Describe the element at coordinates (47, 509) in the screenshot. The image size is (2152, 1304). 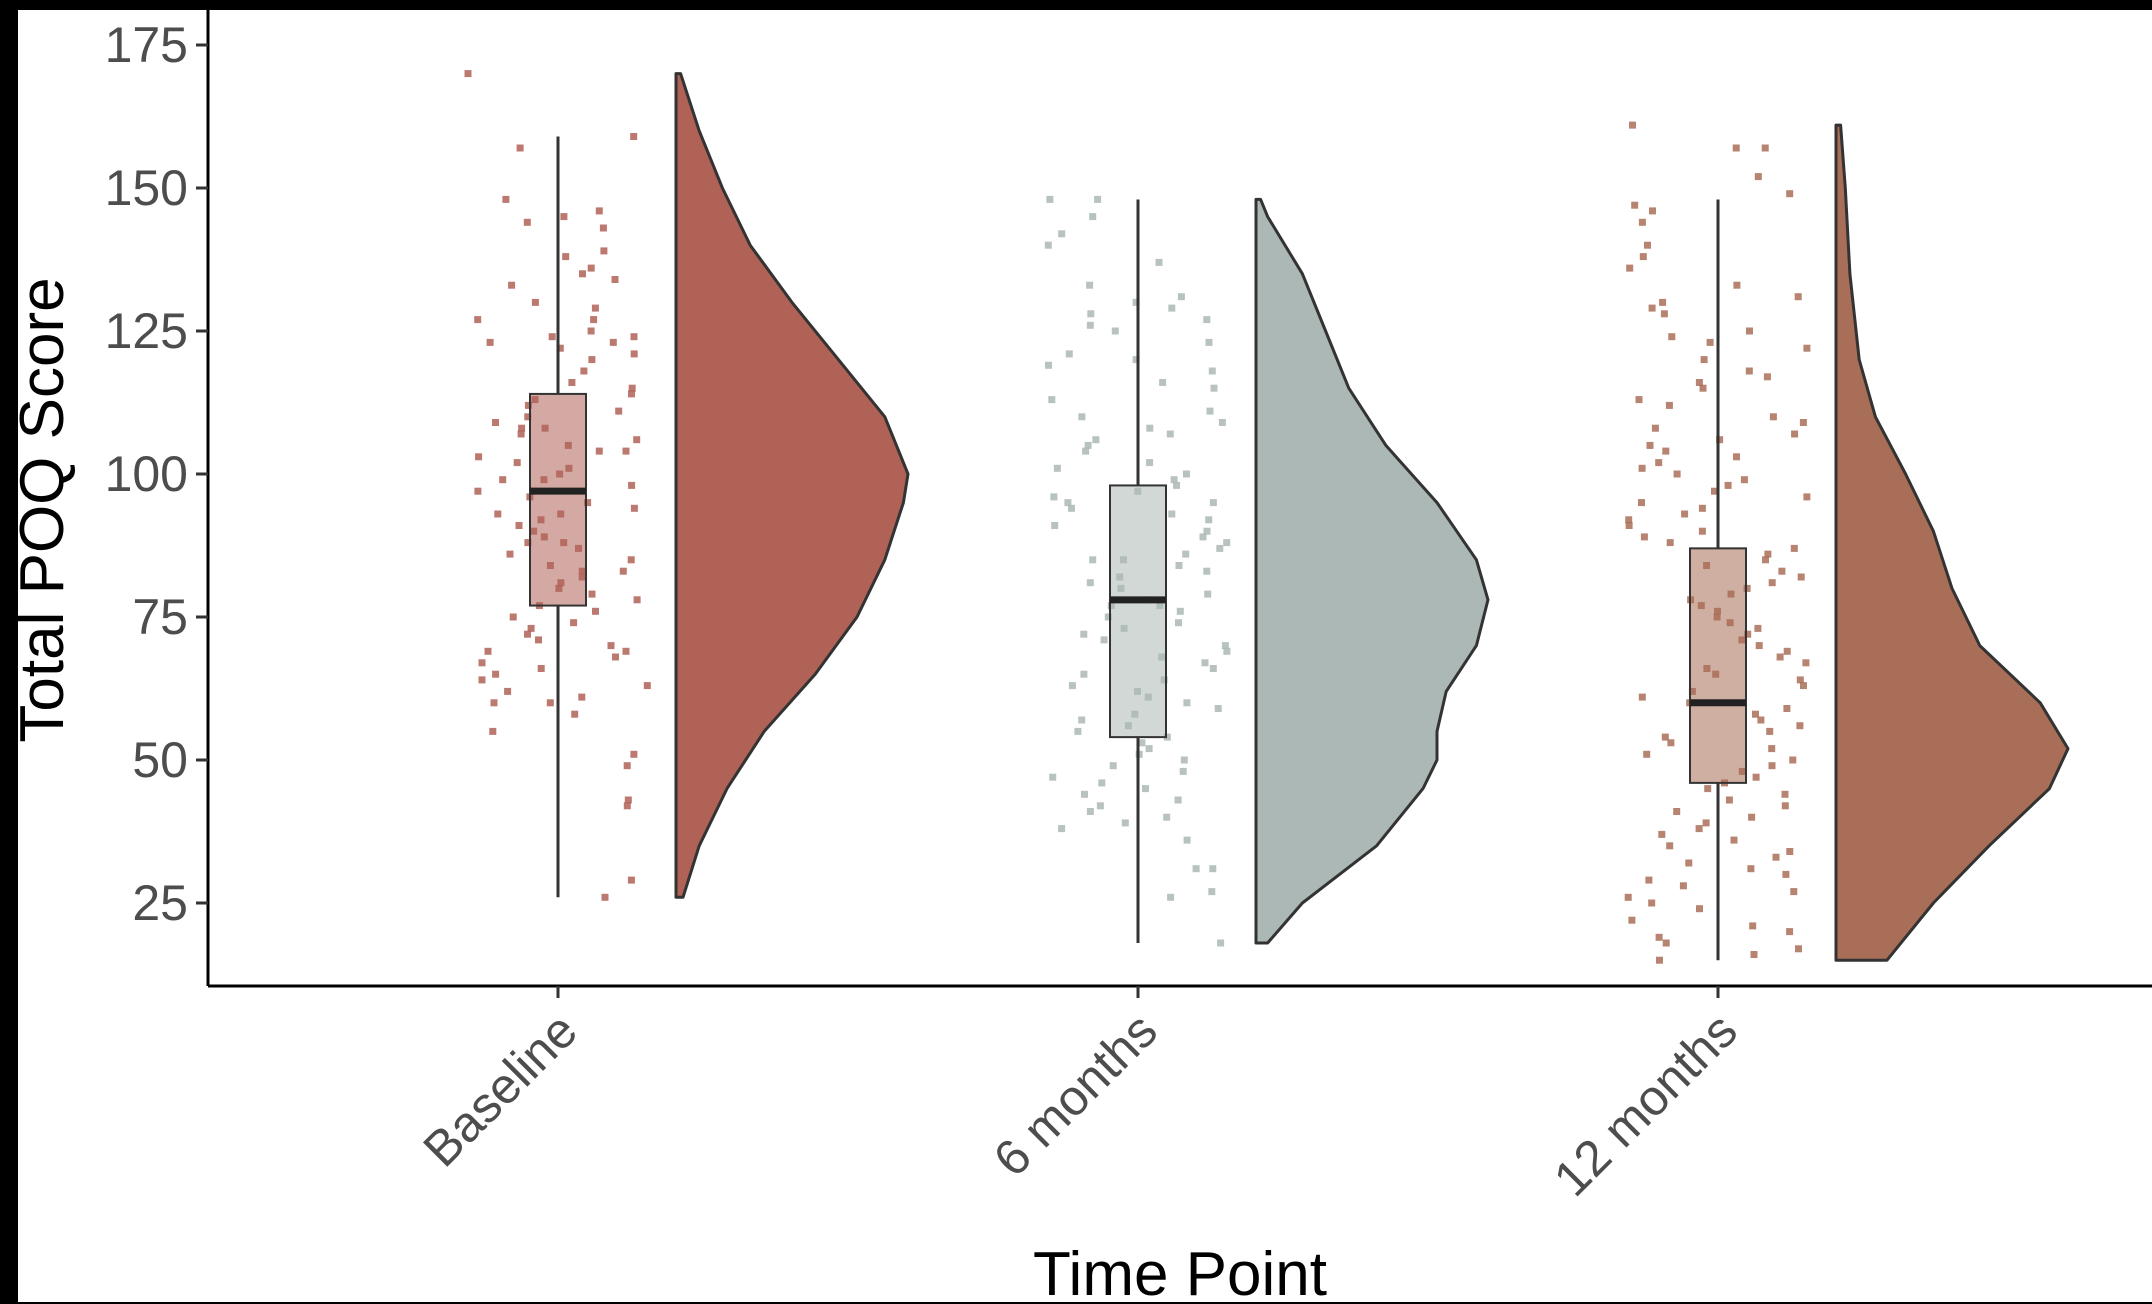
I see `y-axis-title: Total POQ Score` at that location.